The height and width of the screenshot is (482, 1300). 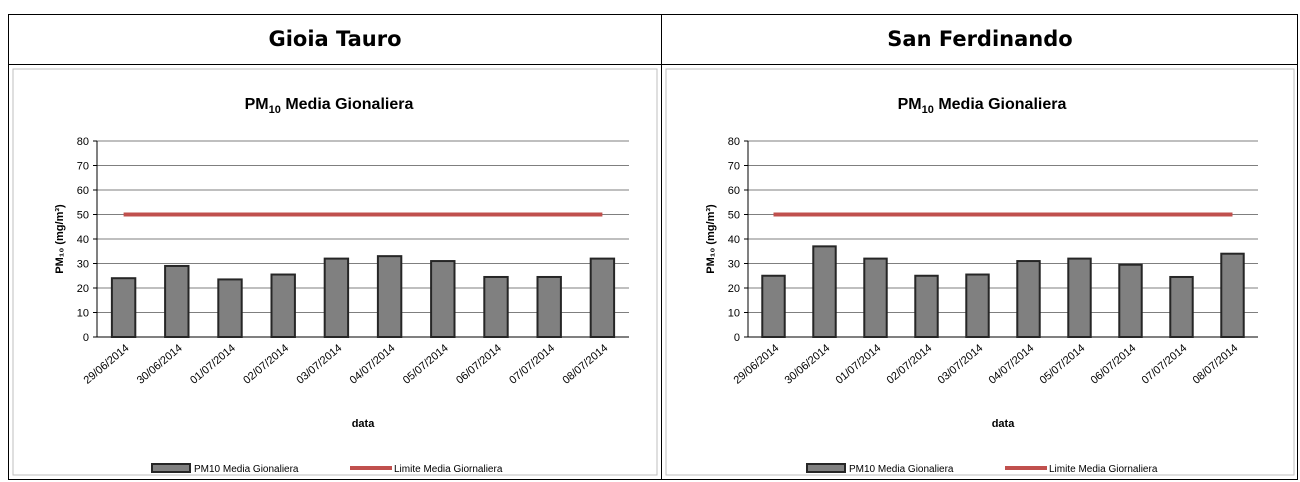 What do you see at coordinates (661, 247) in the screenshot?
I see `column-divider` at bounding box center [661, 247].